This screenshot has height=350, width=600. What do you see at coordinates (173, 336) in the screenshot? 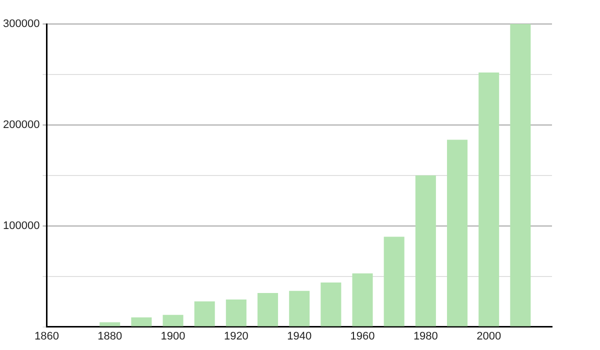
I see `x-tick-label: 1900` at bounding box center [173, 336].